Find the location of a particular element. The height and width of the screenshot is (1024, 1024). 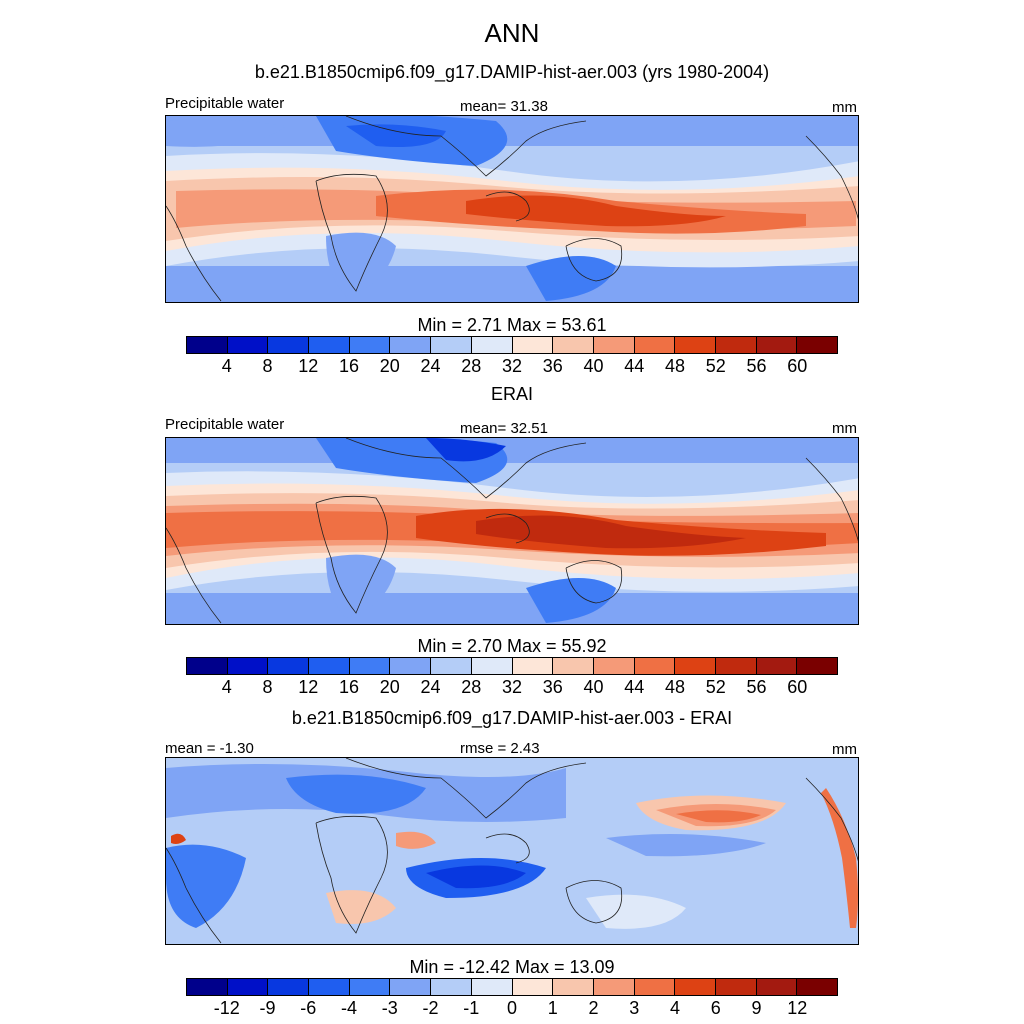

panel-1-minmax: Min = 2.71 Max = 53.61 is located at coordinates (512, 325).